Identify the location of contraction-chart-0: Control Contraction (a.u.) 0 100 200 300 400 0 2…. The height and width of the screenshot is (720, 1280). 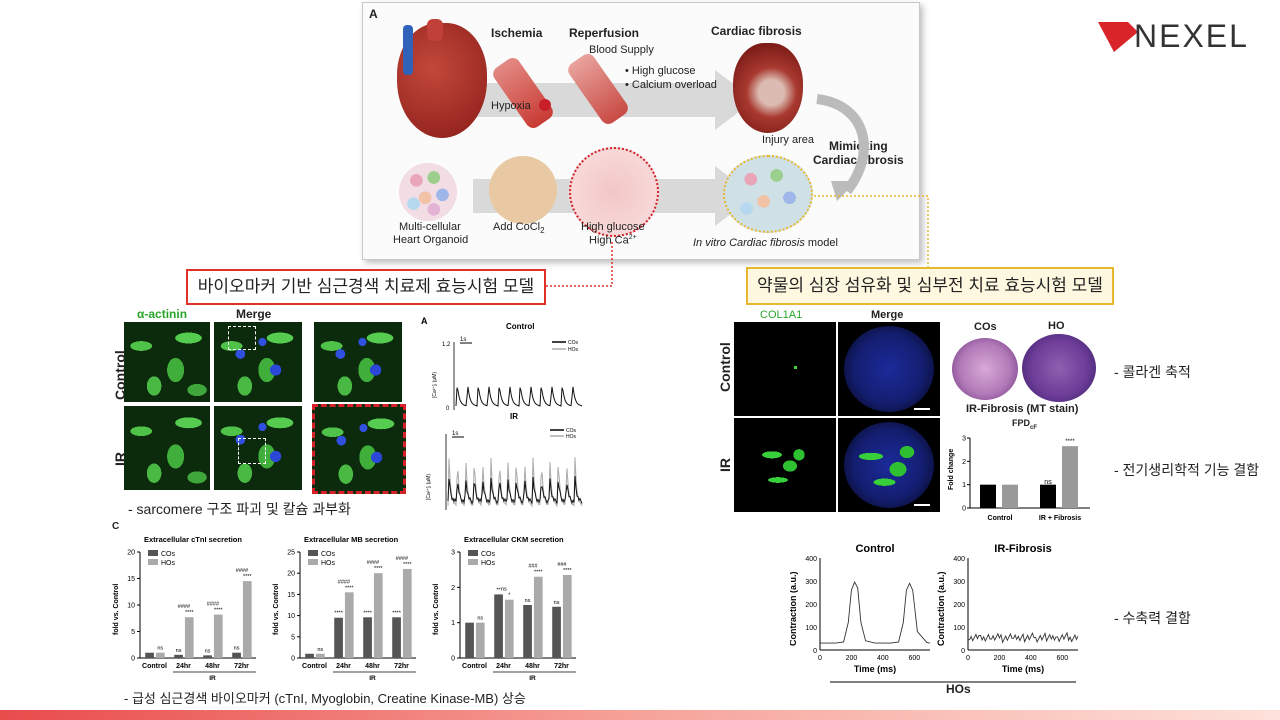
(860, 608).